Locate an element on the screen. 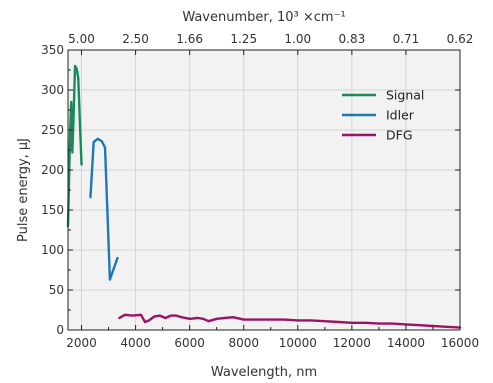 The image size is (493, 383). top-tick-label: 2.50 is located at coordinates (135, 39).